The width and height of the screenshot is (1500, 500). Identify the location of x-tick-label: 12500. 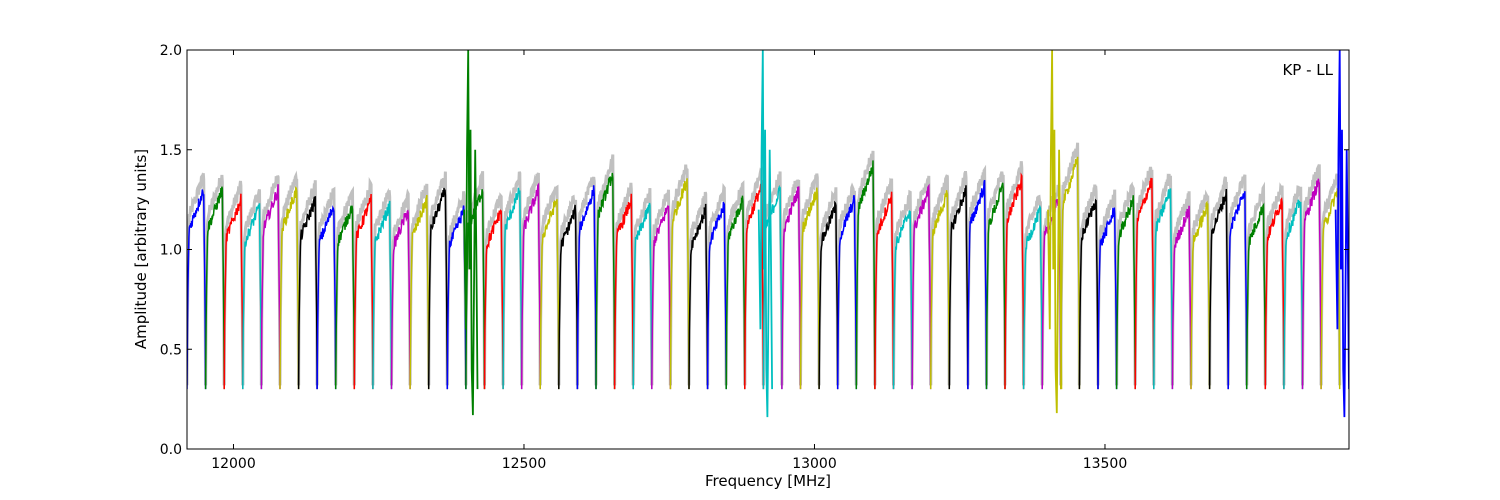
(524, 464).